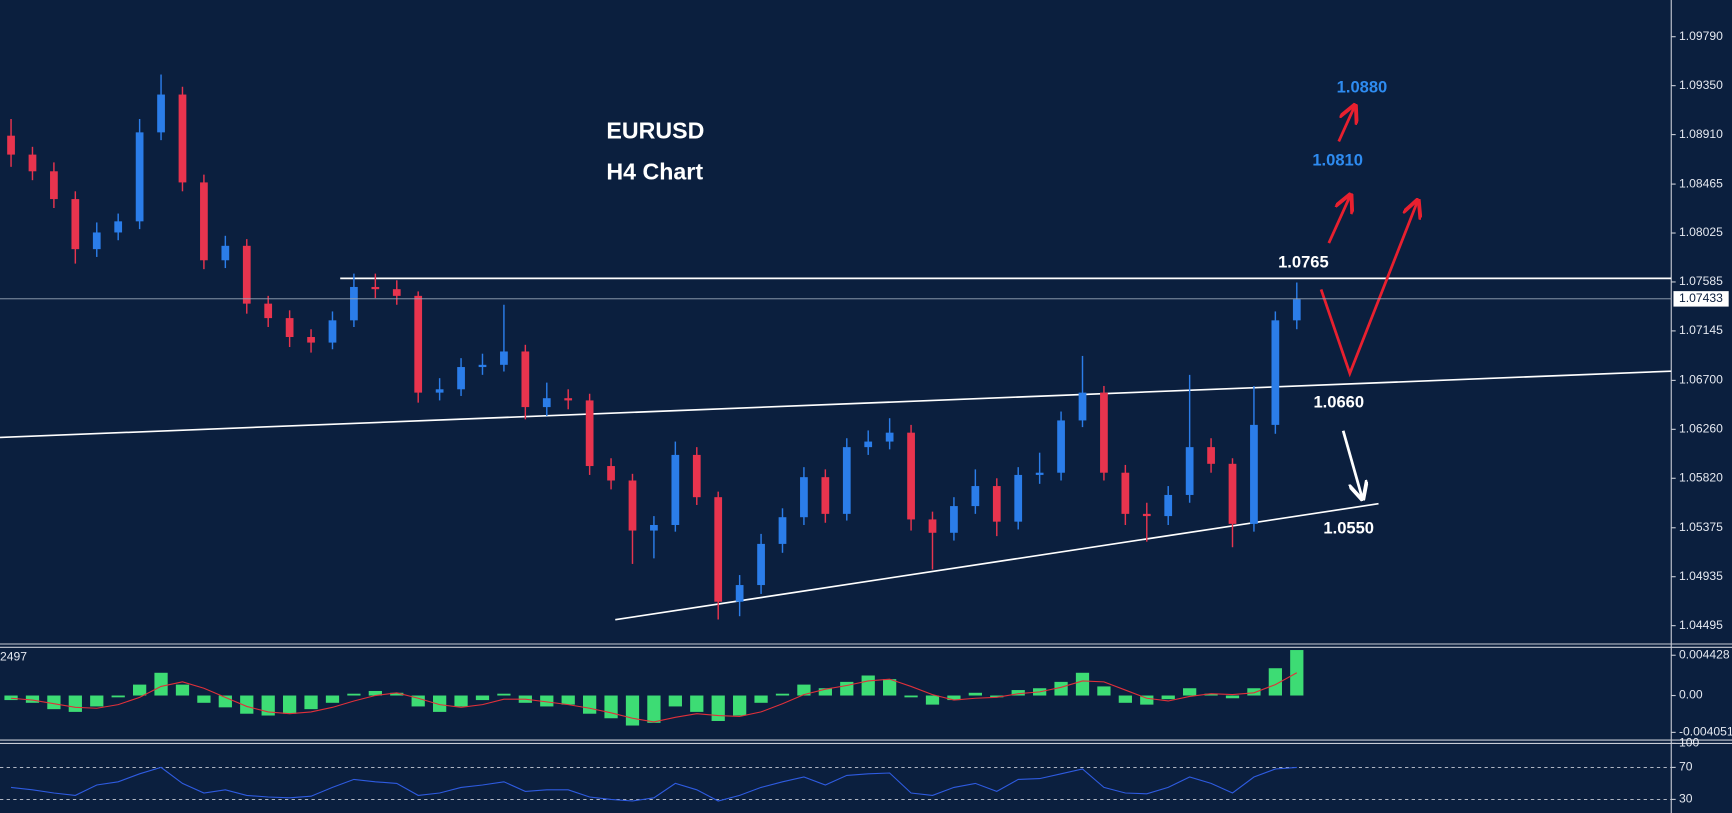  I want to click on level-label: 1.0765, so click(1303, 261).